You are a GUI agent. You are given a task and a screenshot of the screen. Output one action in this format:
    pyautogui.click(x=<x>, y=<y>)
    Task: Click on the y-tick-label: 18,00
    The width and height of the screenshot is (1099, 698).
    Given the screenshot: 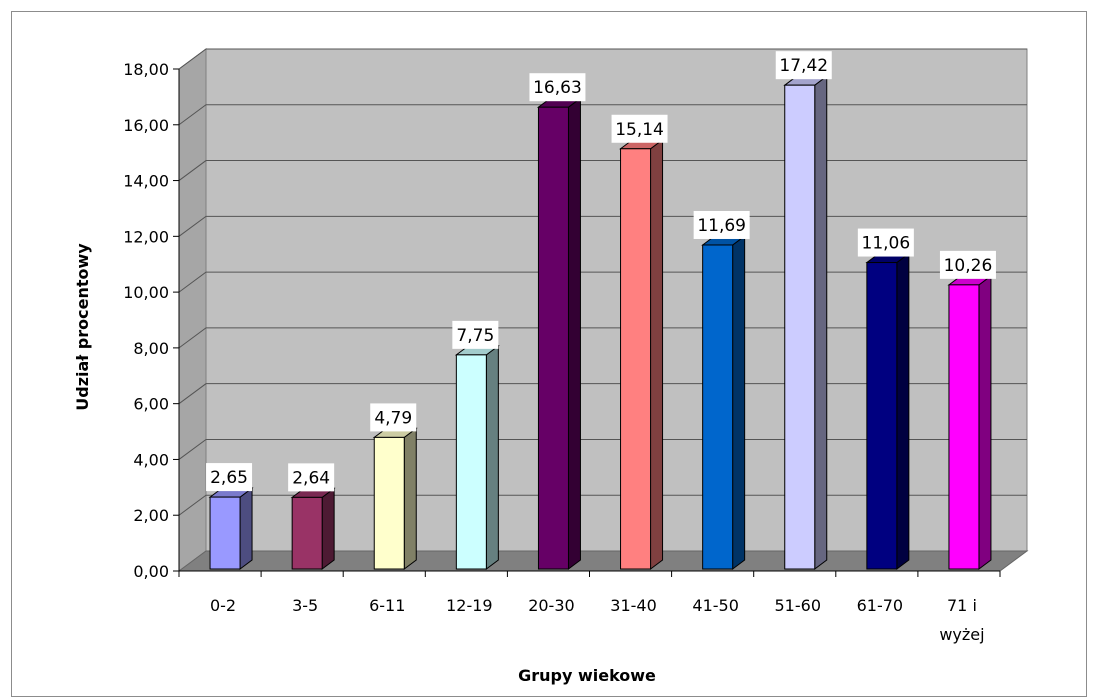 What is the action you would take?
    pyautogui.click(x=146, y=69)
    